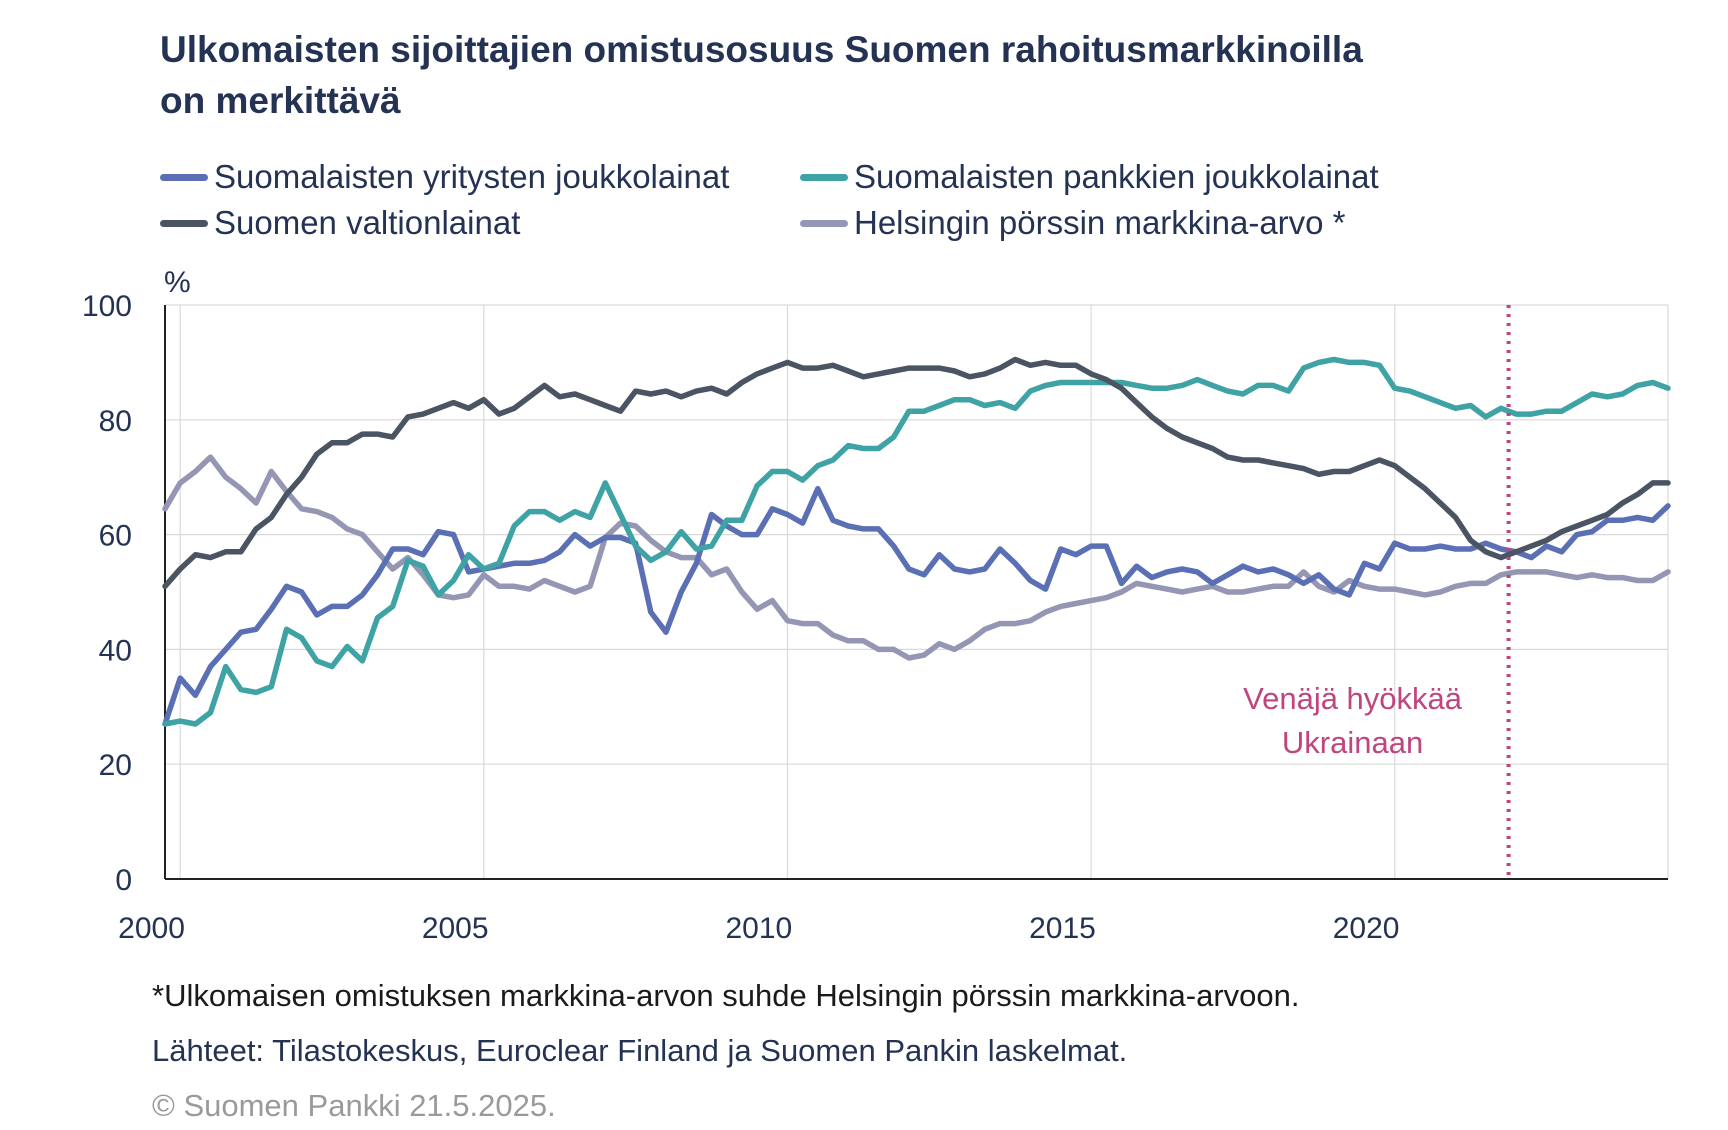 The width and height of the screenshot is (1728, 1130). Describe the element at coordinates (115, 421) in the screenshot. I see `y-tick-label-80: 80` at that location.